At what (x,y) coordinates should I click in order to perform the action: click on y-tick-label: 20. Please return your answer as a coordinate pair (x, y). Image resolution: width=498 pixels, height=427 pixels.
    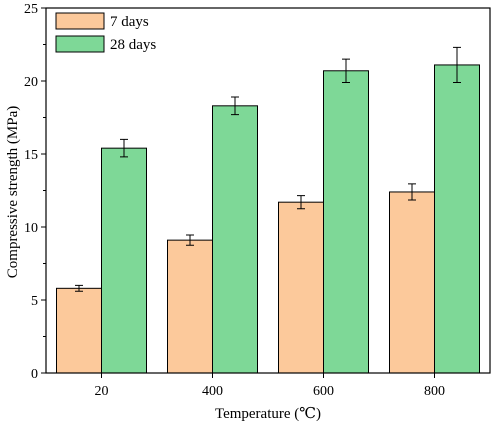
    Looking at the image, I should click on (31, 82).